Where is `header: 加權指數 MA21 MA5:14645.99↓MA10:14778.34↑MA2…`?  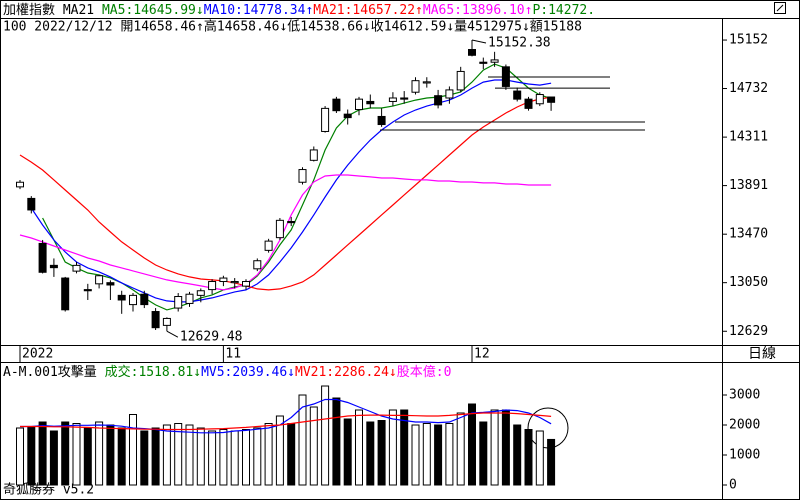 header: 加權指數 MA21 MA5:14645.99↓MA10:14778.34↑MA2… is located at coordinates (299, 10).